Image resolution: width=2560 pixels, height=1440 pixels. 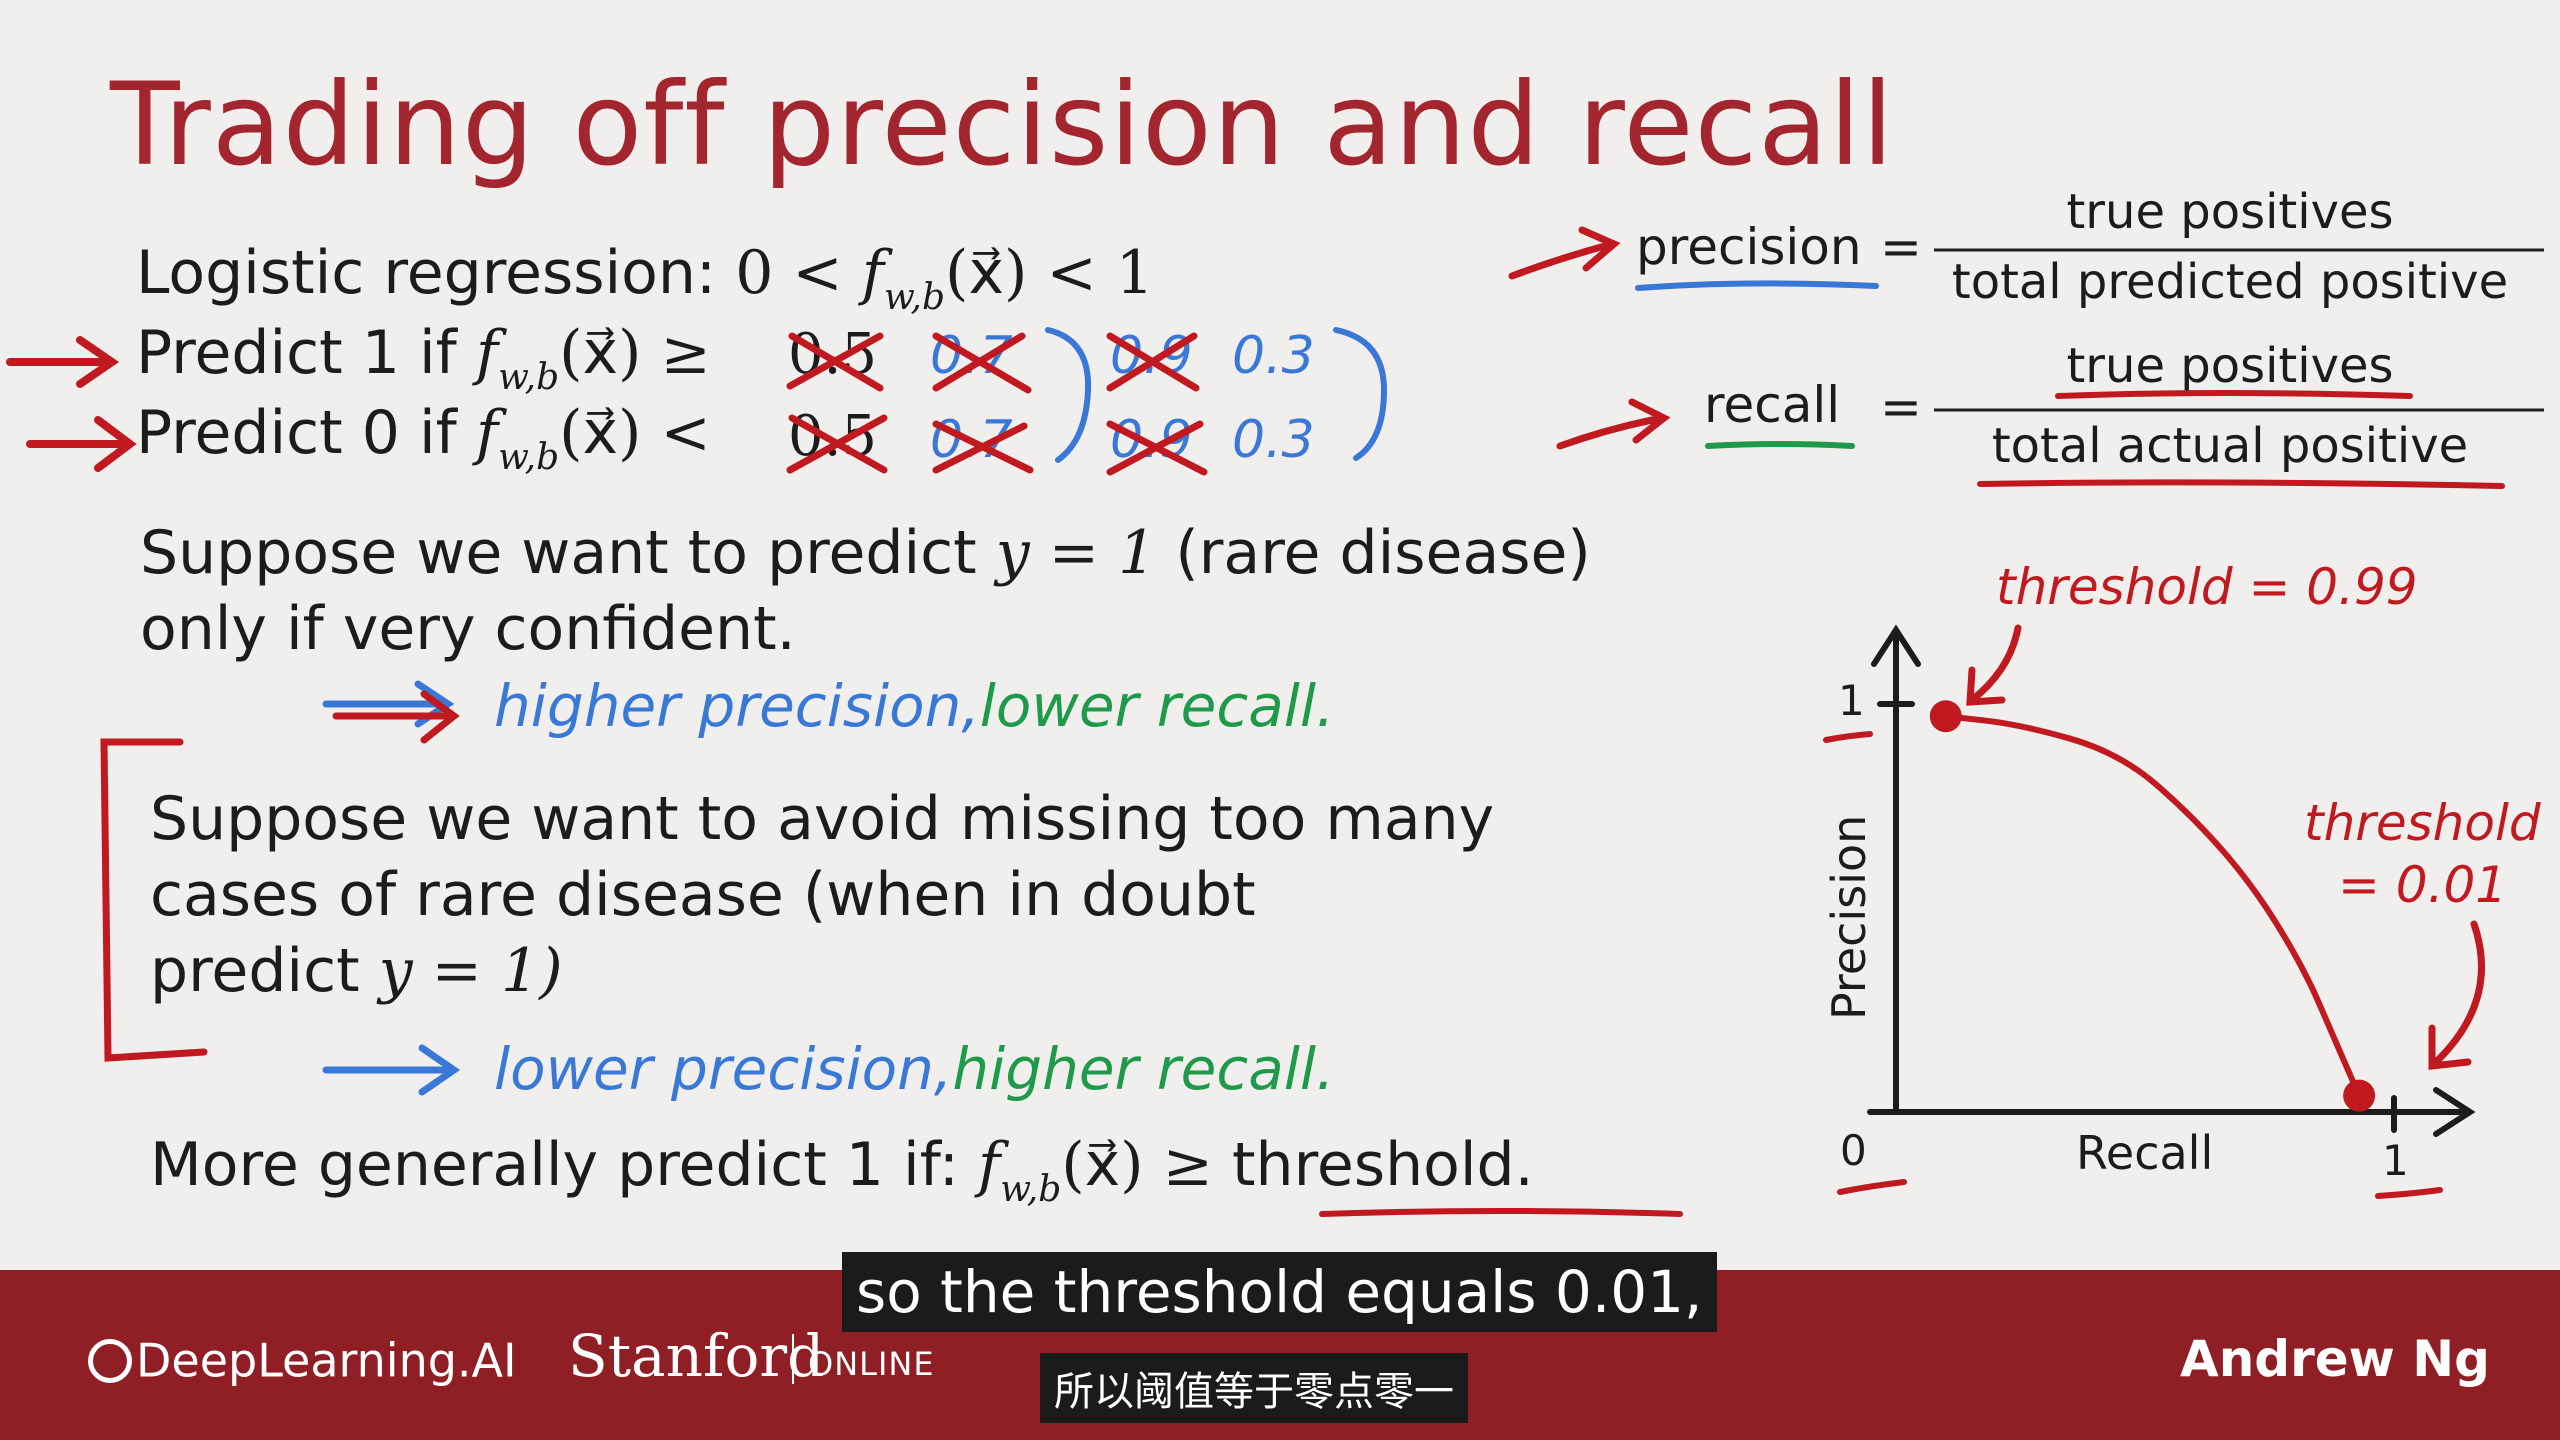 I want to click on threshold-underline, so click(x=1501, y=1212).